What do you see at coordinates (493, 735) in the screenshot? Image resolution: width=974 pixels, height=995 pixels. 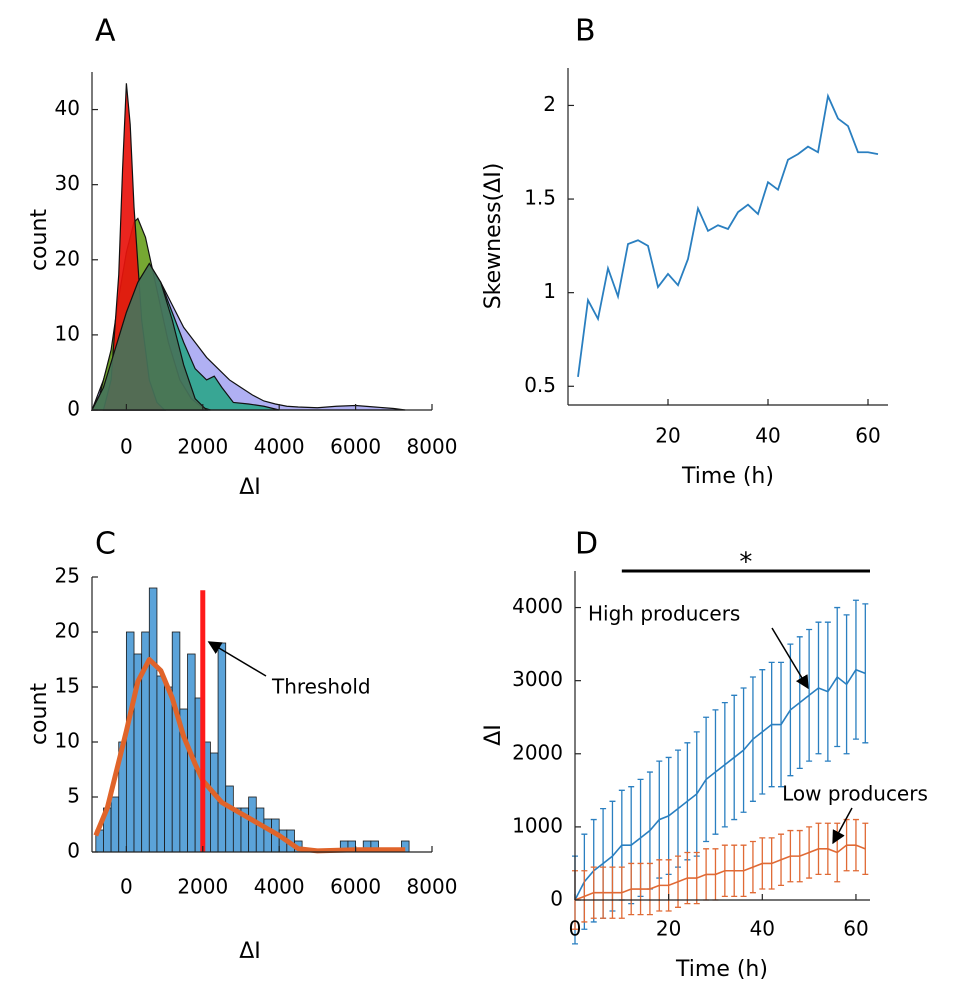 I see `y-axis-label: ΔI` at bounding box center [493, 735].